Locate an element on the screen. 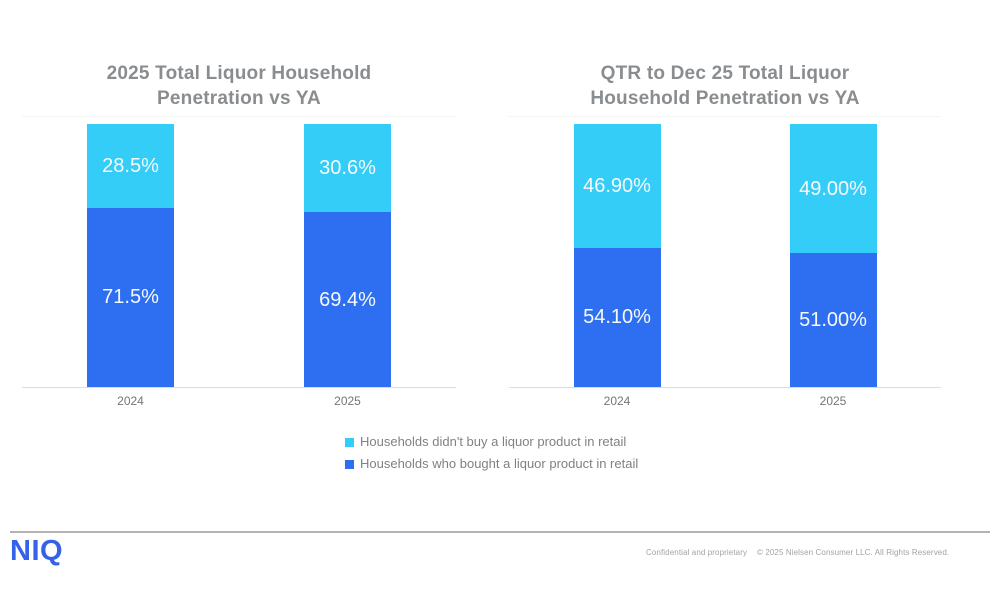 Image resolution: width=1000 pixels, height=603 pixels. footer-divider is located at coordinates (500, 532).